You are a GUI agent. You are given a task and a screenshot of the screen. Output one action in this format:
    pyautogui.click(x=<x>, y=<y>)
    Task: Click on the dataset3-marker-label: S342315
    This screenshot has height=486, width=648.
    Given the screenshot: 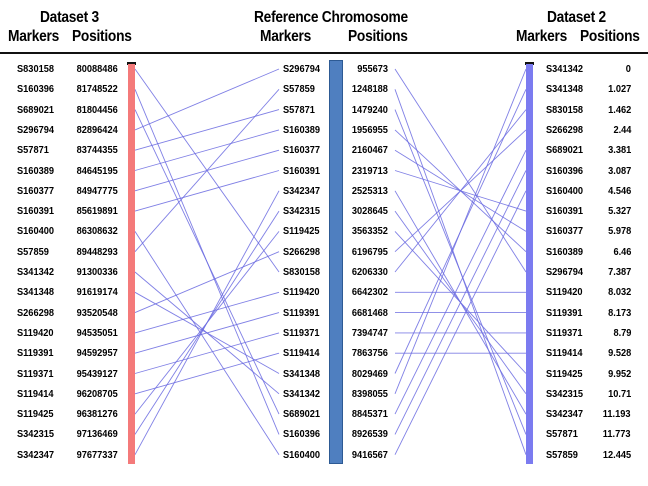 What is the action you would take?
    pyautogui.click(x=36, y=434)
    